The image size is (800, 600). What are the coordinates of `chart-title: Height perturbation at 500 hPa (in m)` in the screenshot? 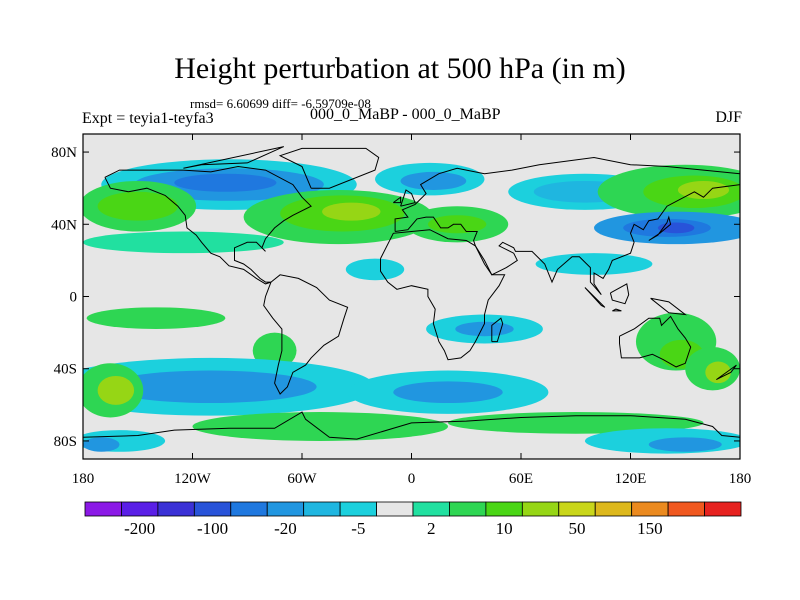 It's located at (400, 68).